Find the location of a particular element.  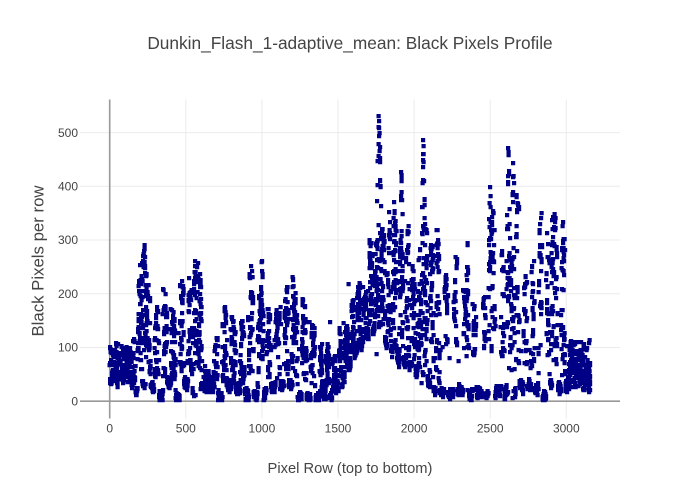

svg-text: 100 is located at coordinates (68, 348).